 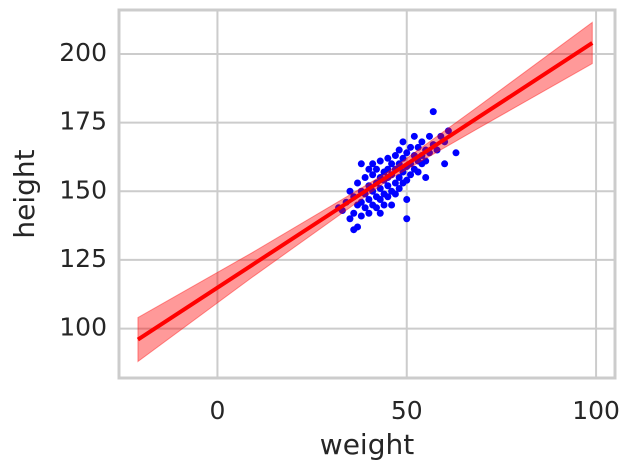 I want to click on y-tick-label: 200, so click(x=83, y=52).